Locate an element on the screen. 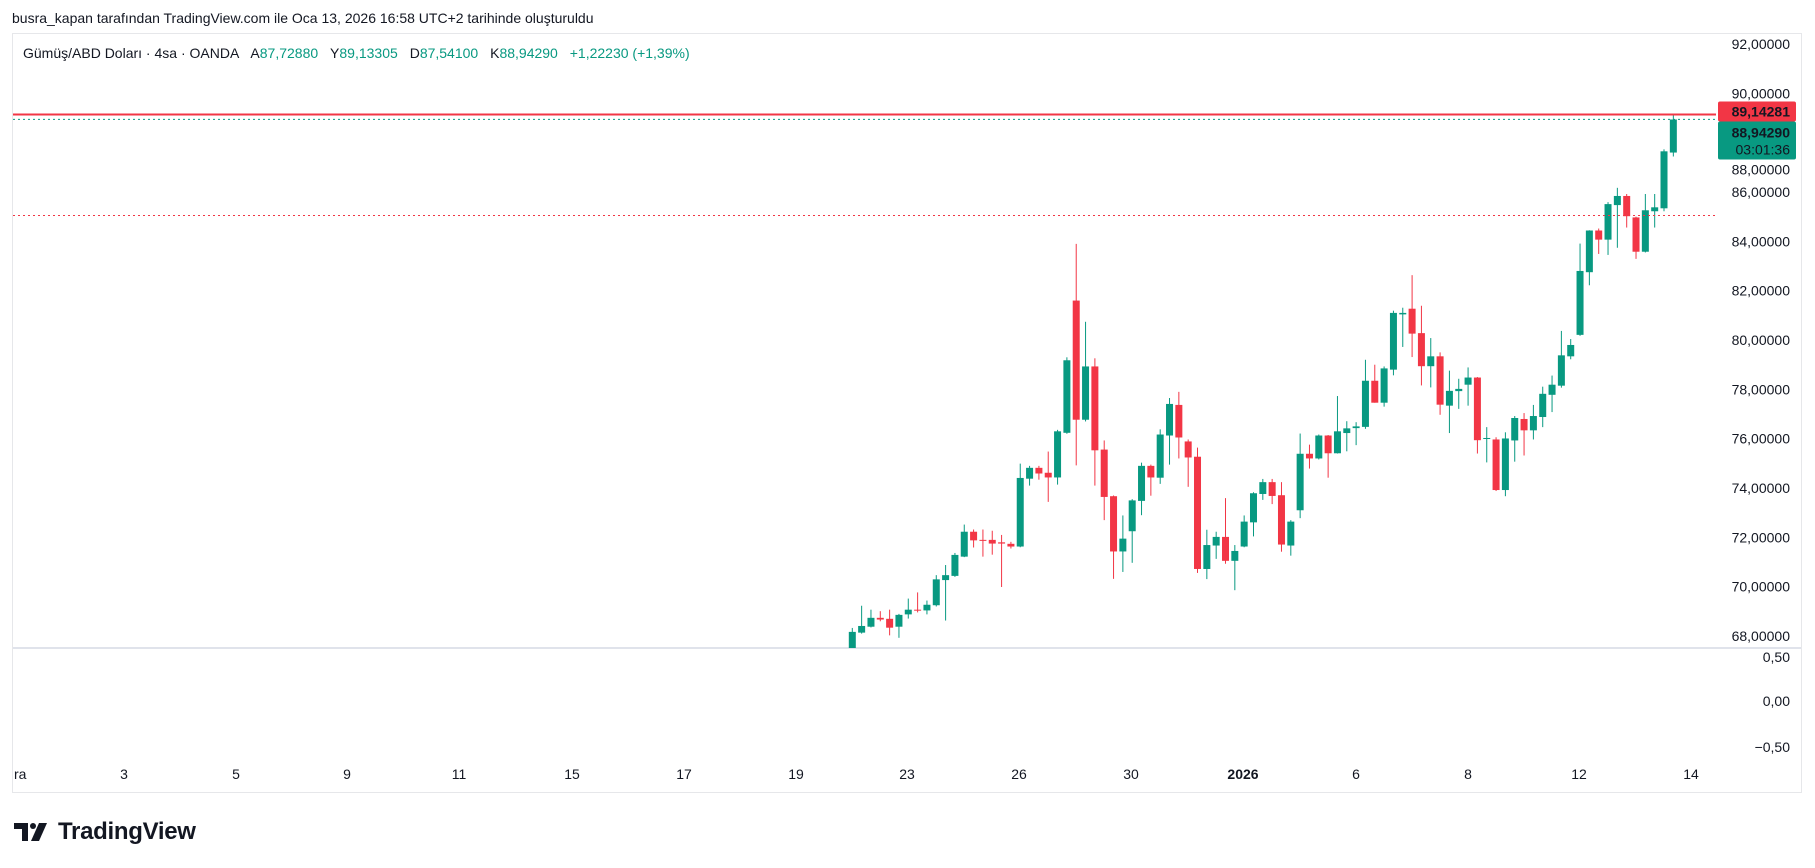  x-tick-label: 26 is located at coordinates (1019, 774).